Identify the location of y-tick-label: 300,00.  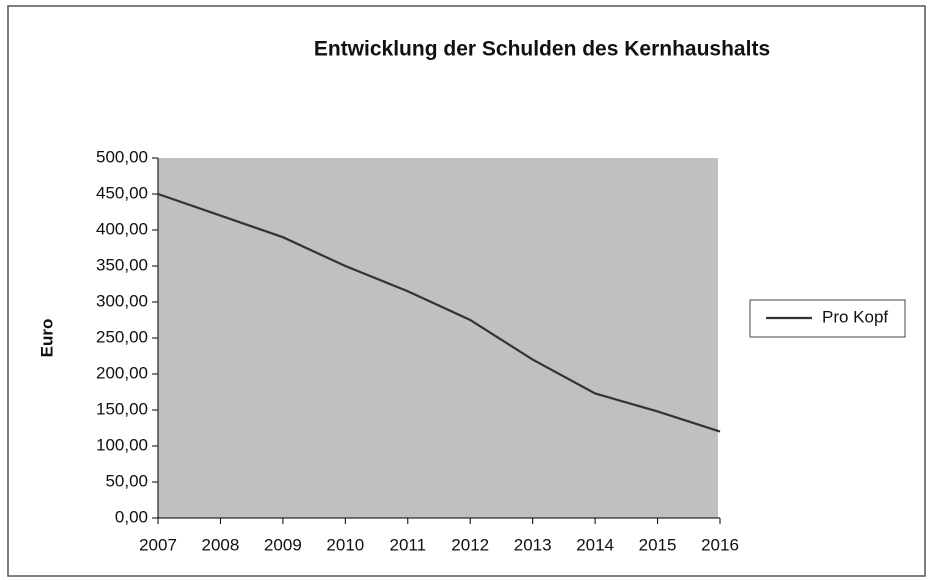
(122, 300).